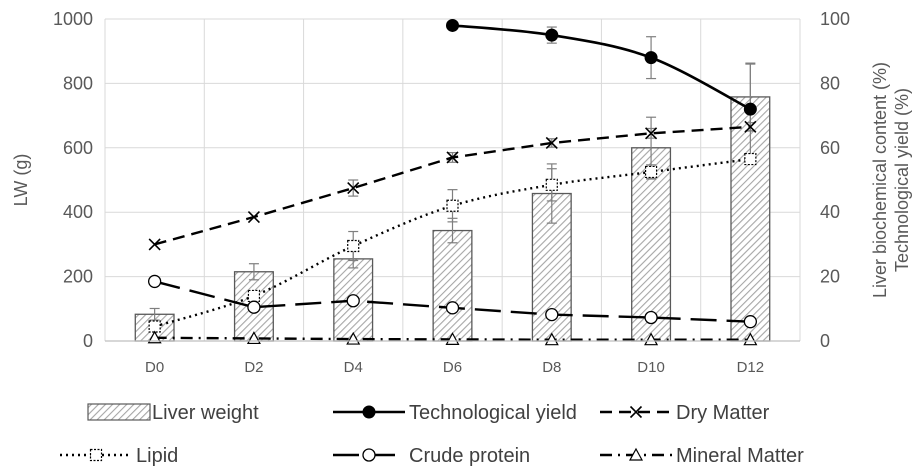 This screenshot has width=921, height=471. I want to click on legend-label-crude-protein: Crude protein, so click(469, 456).